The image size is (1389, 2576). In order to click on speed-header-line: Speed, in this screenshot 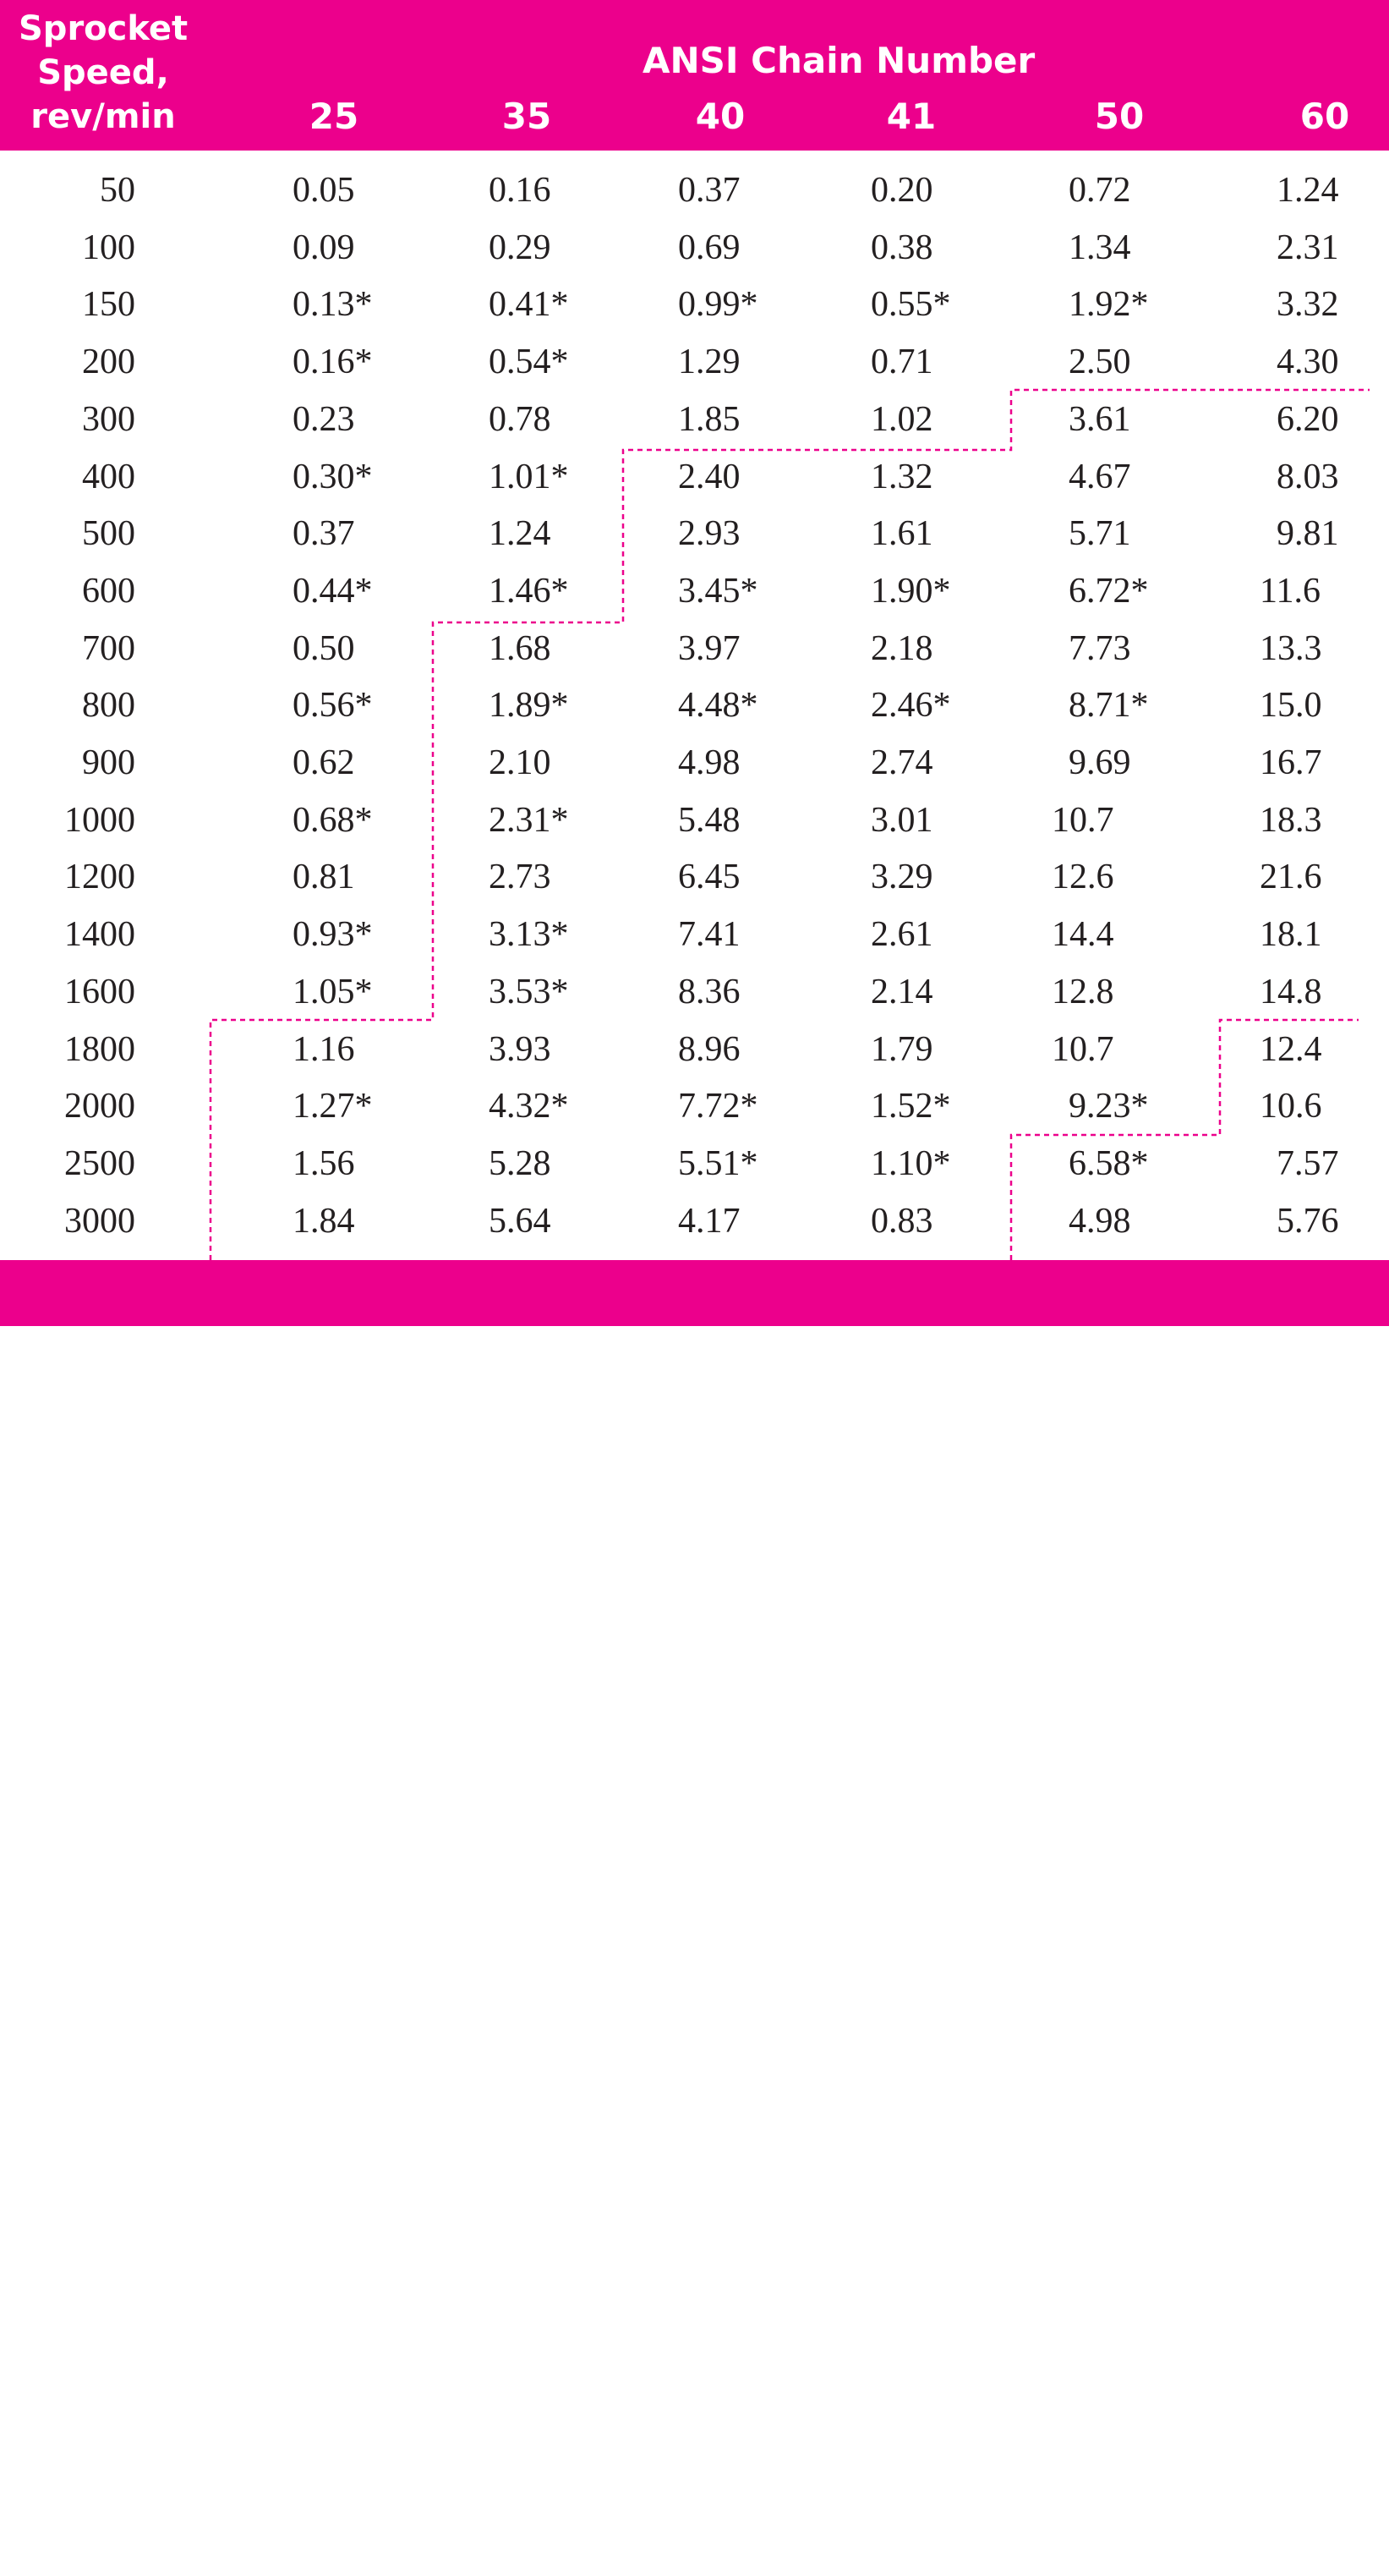, I will do `click(103, 72)`.